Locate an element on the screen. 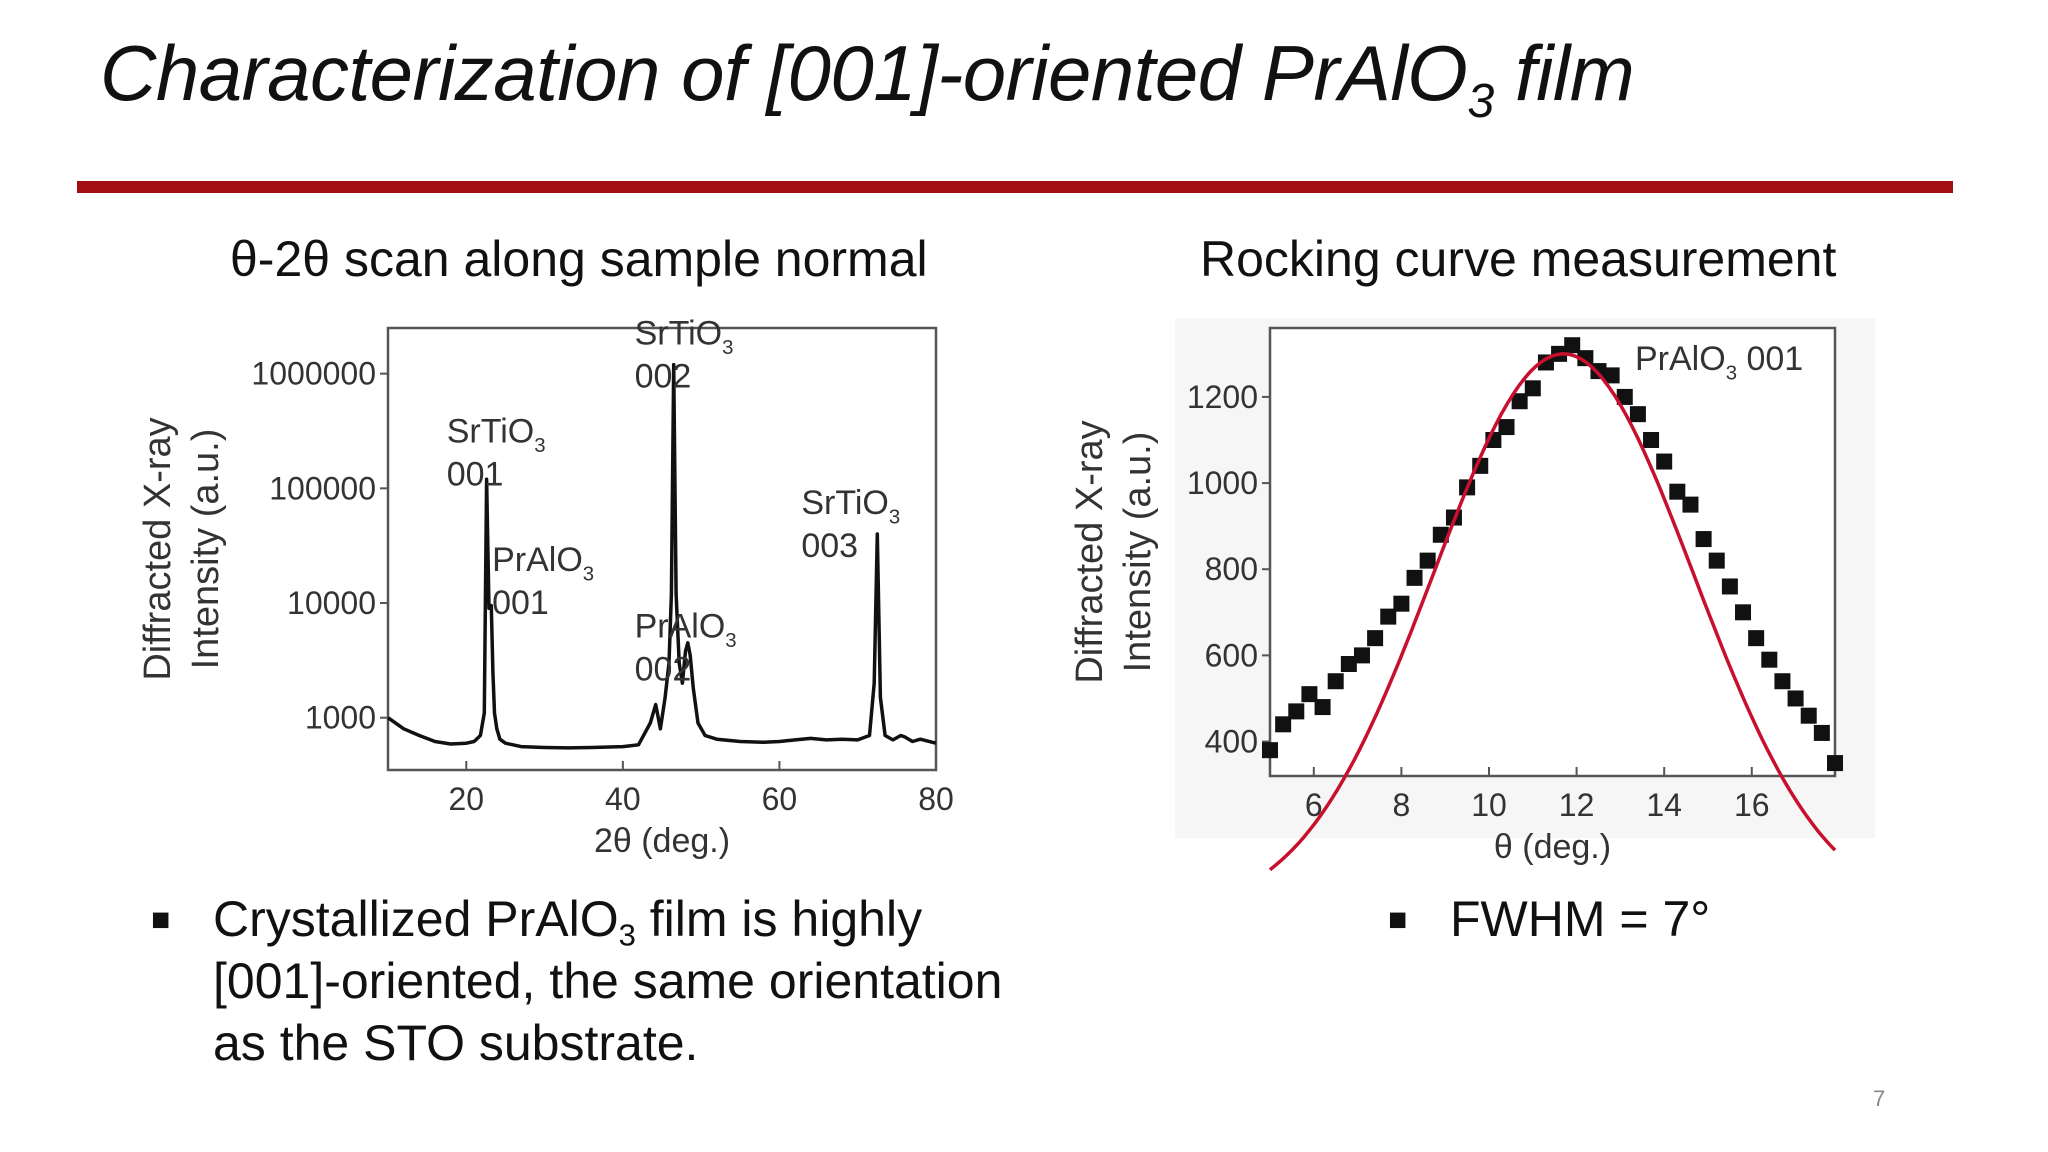 This screenshot has height=1152, width=2048. y-tick-label: 800 is located at coordinates (1231, 569).